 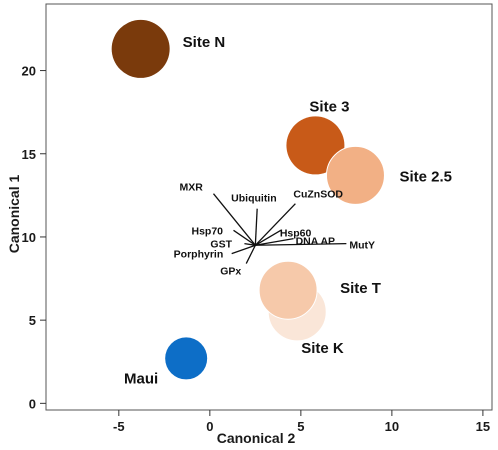 I want to click on y-tick-label: 5, so click(x=32, y=320).